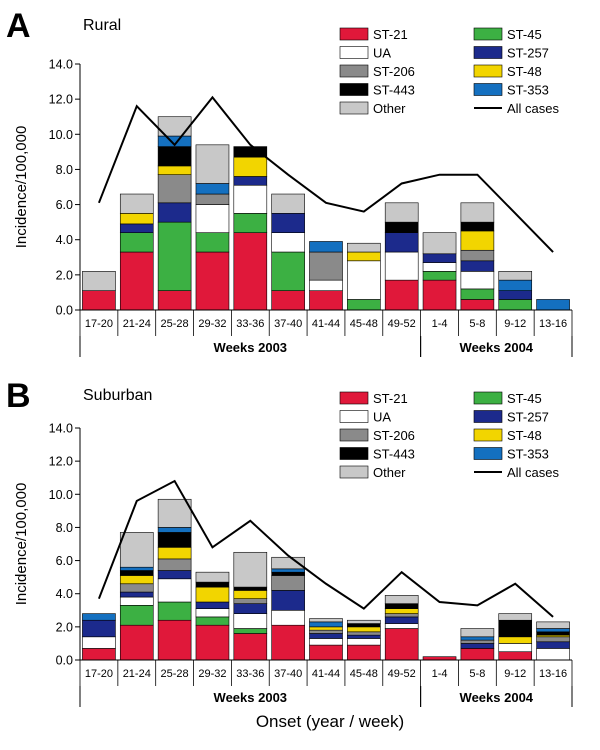 This screenshot has width=600, height=750. What do you see at coordinates (515, 674) in the screenshot?
I see `x-tick-label: 9-12` at bounding box center [515, 674].